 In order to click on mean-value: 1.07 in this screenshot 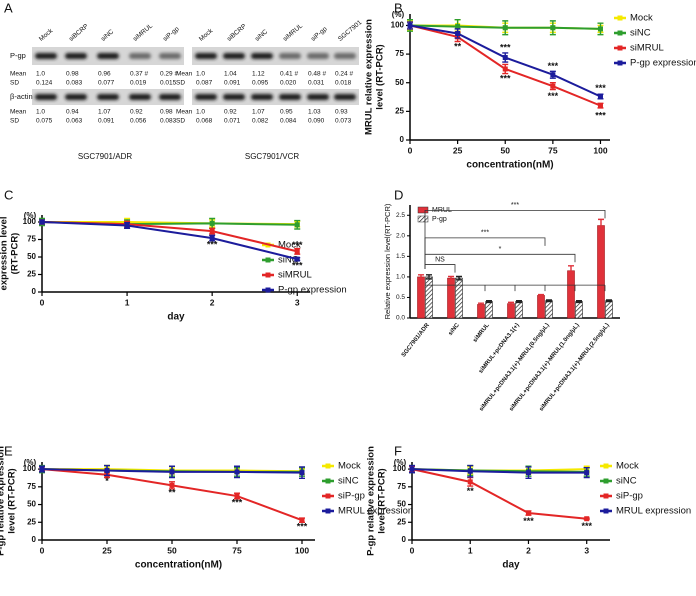, I will do `click(104, 112)`.